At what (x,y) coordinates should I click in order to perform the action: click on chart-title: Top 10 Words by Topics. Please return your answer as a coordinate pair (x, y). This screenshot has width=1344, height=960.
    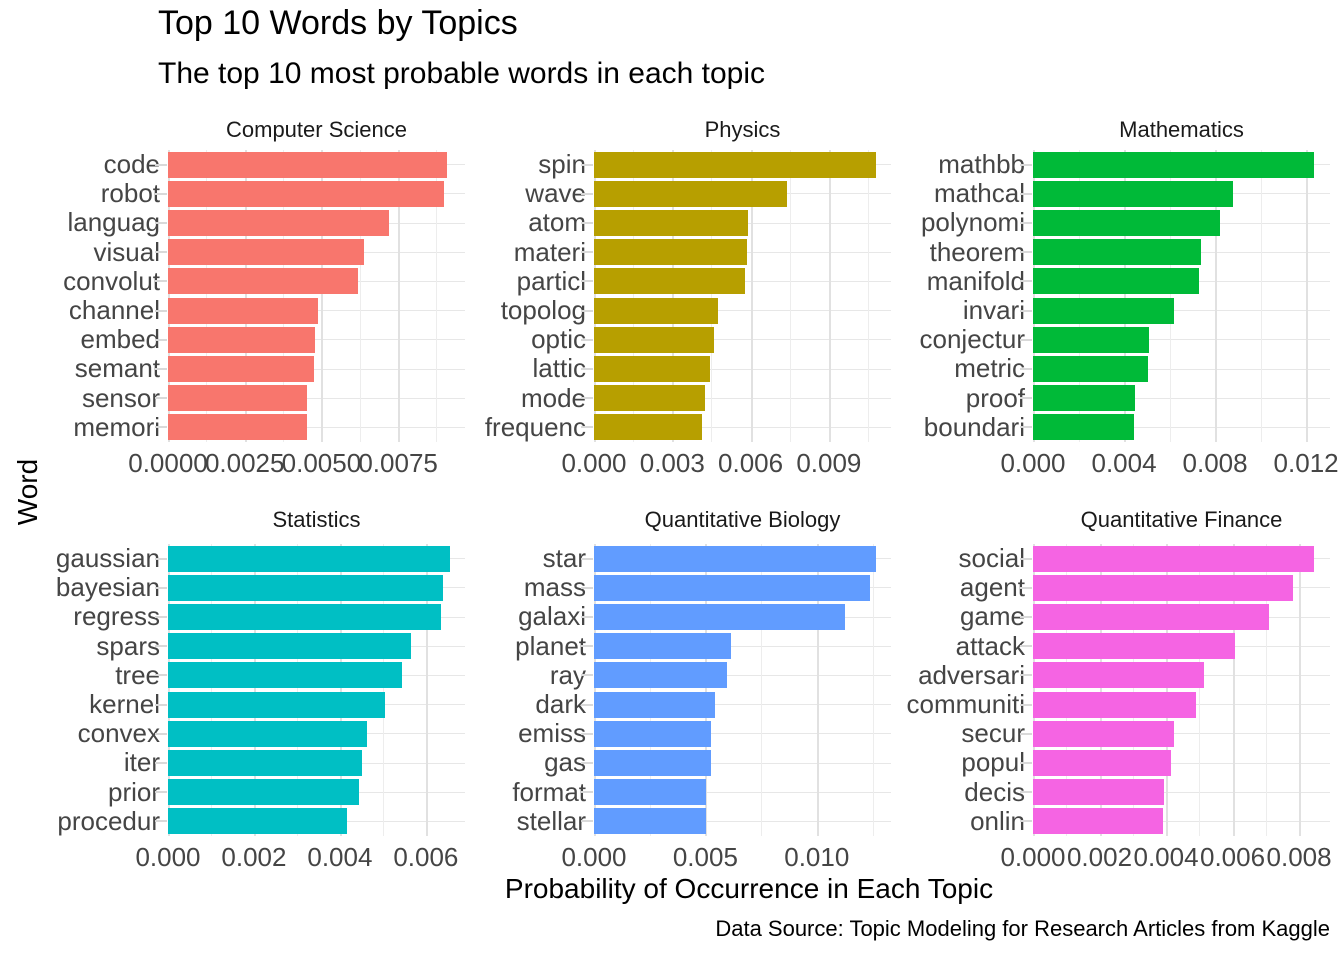
    Looking at the image, I should click on (338, 23).